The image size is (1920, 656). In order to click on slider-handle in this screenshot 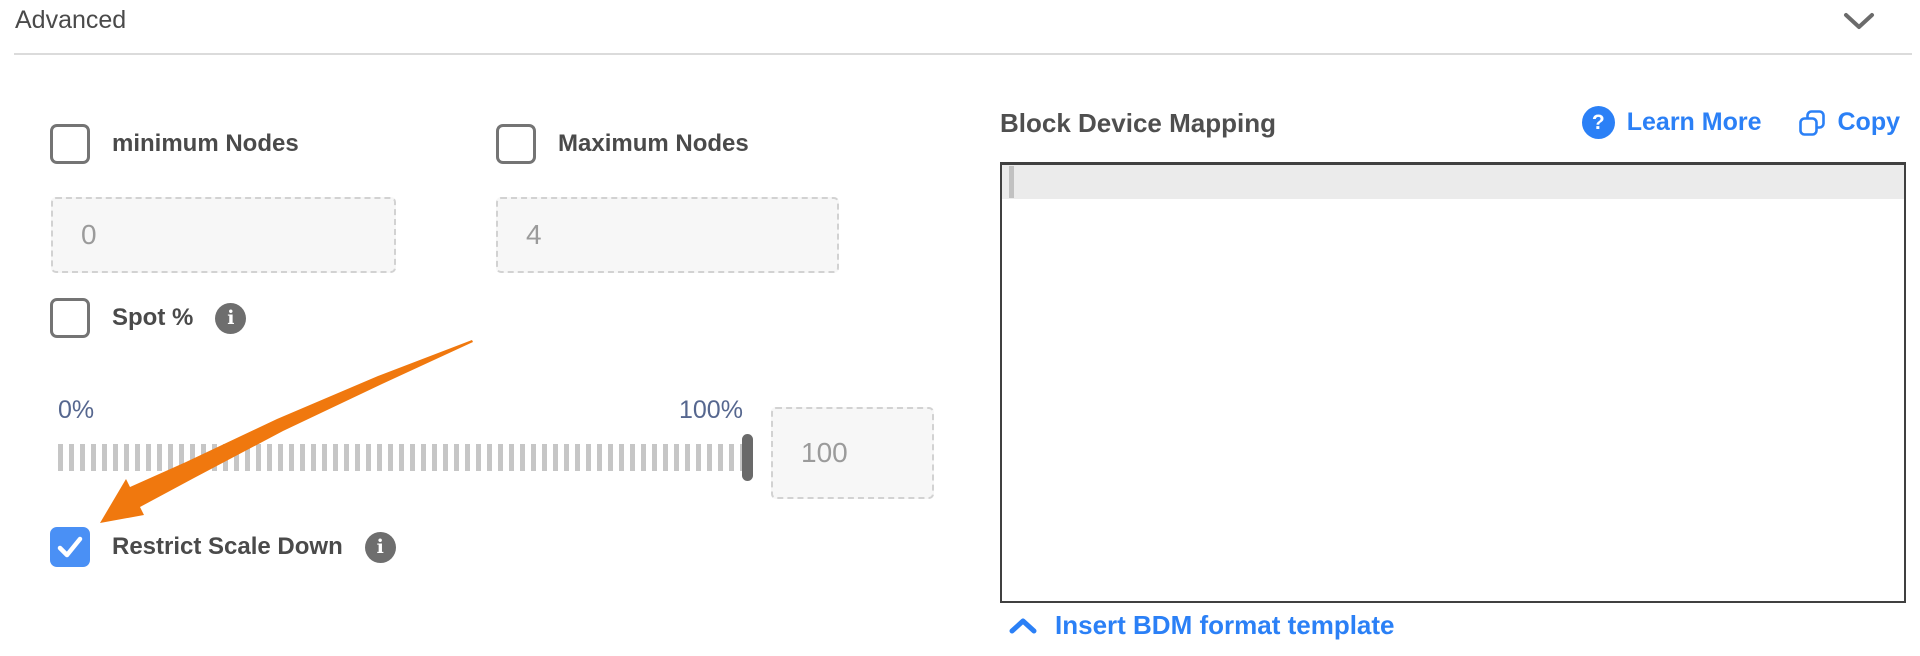, I will do `click(747, 457)`.